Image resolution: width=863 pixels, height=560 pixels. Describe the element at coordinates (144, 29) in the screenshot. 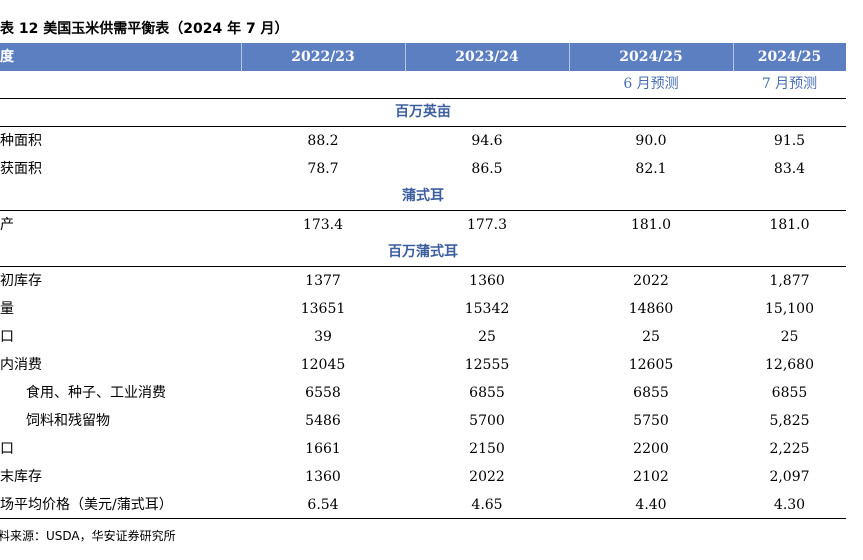

I see `table-title: 图表 12 美国玉米供需平衡表（2024 年 7 月）` at that location.